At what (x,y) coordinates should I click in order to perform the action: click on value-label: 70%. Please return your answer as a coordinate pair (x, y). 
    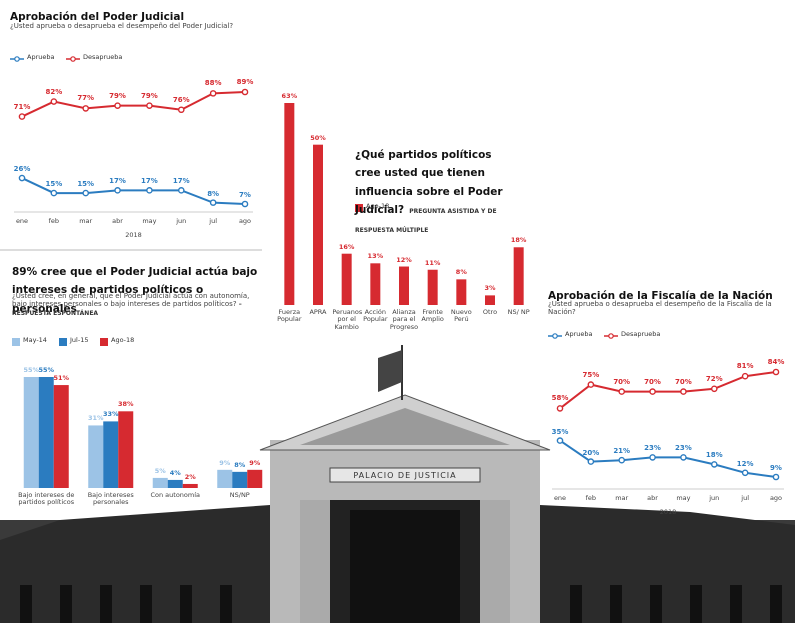
    Looking at the image, I should click on (652, 381).